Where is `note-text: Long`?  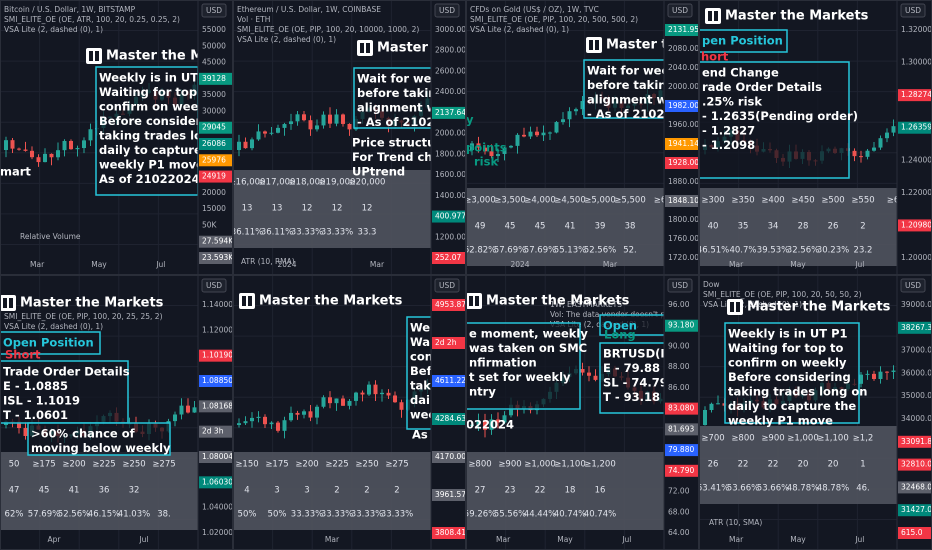
note-text: Long is located at coordinates (620, 335).